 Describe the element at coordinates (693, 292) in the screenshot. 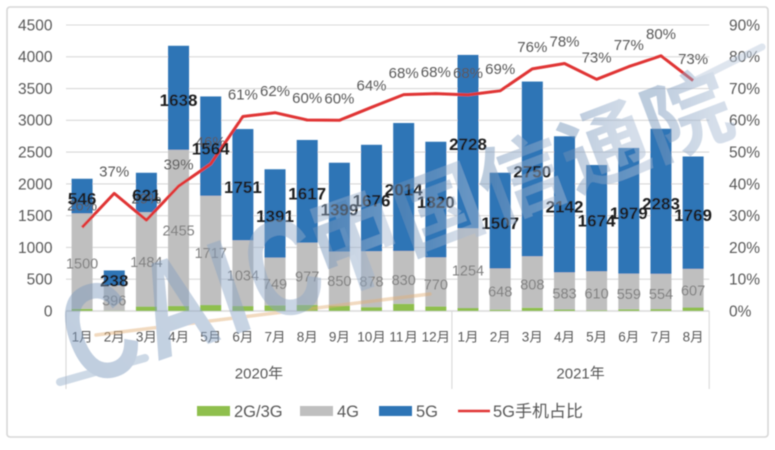

I see `svg-text: 607` at that location.